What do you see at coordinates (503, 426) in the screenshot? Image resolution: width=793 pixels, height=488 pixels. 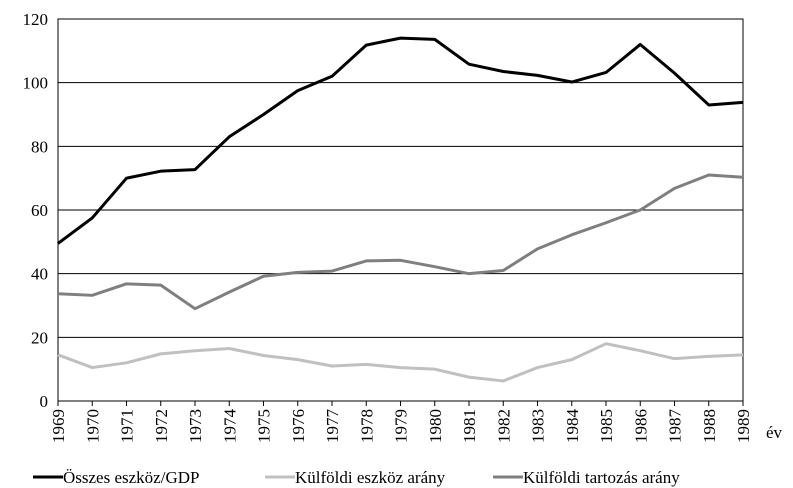 I see `x-tick-label: 1982` at bounding box center [503, 426].